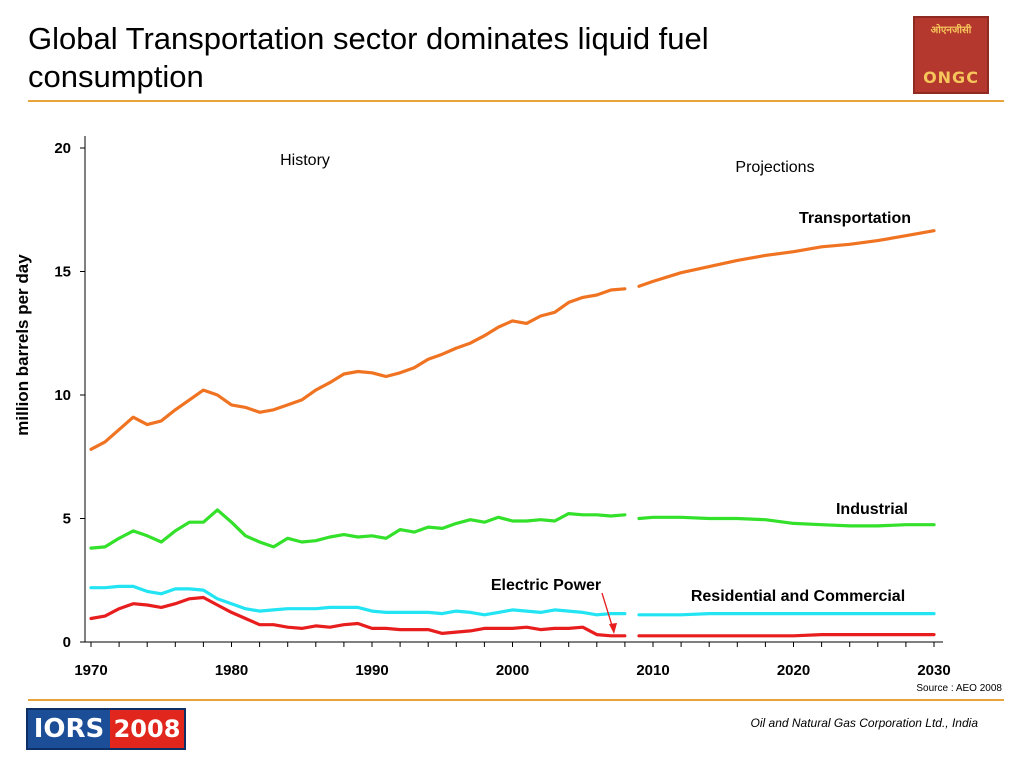  What do you see at coordinates (90, 670) in the screenshot?
I see `x-tick-label: 1970` at bounding box center [90, 670].